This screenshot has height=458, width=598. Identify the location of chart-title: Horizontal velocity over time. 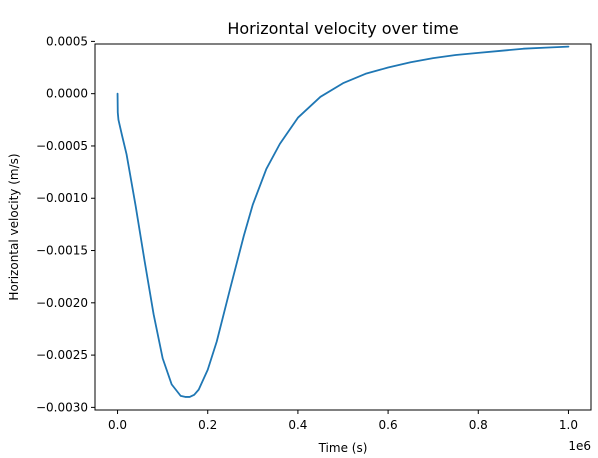
(342, 28).